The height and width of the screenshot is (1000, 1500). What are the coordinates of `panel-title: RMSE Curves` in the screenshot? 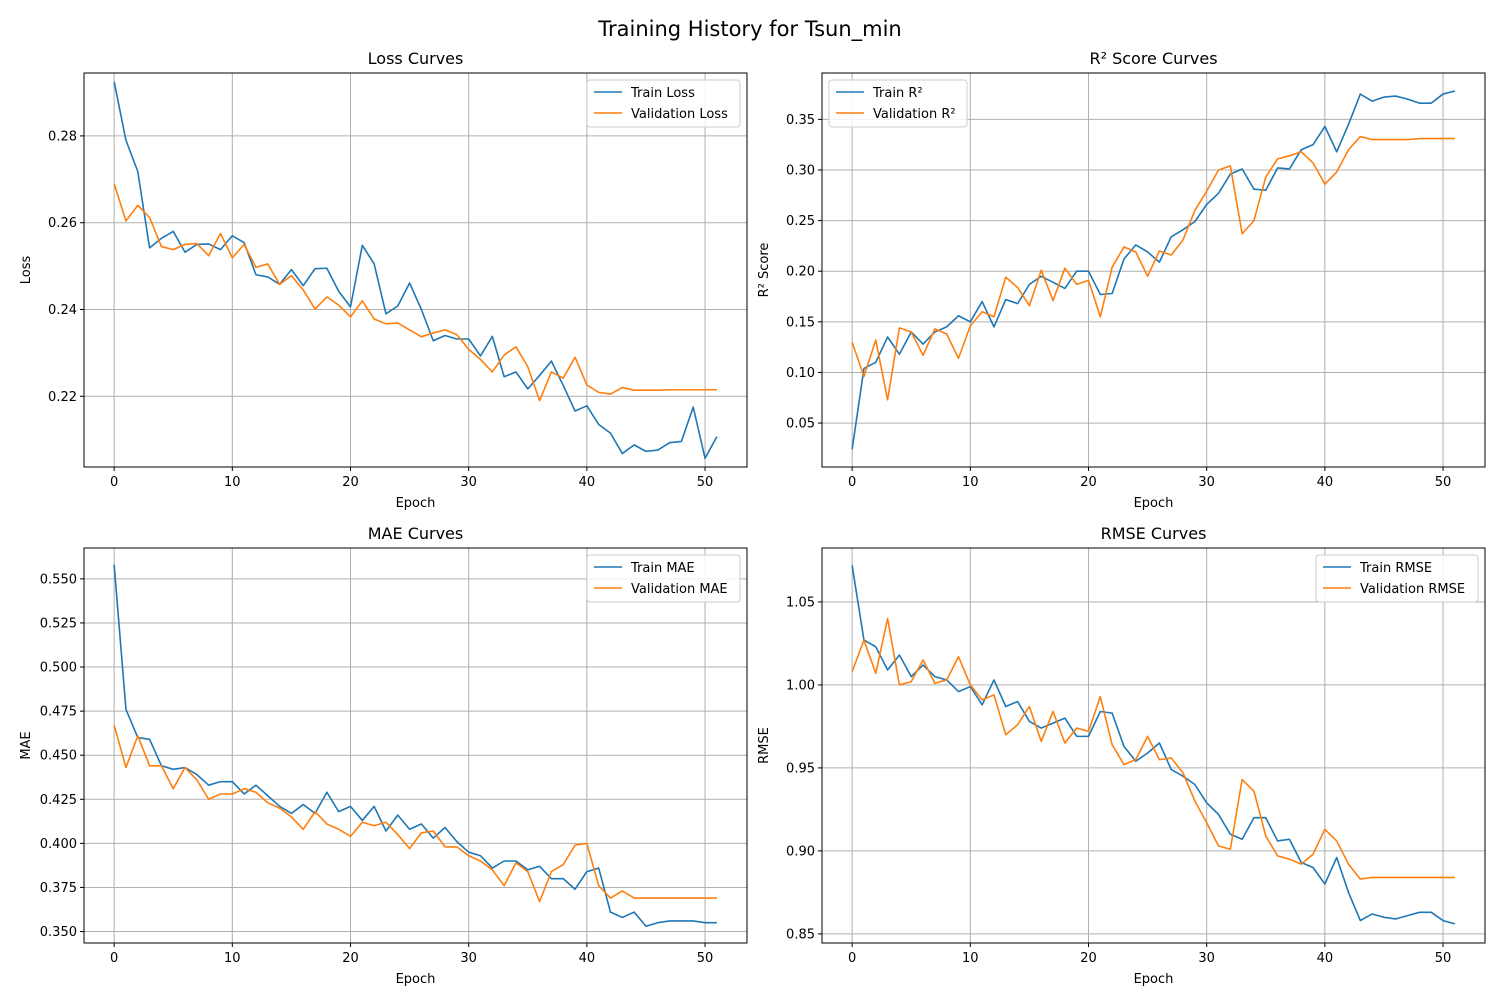 It's located at (1154, 533).